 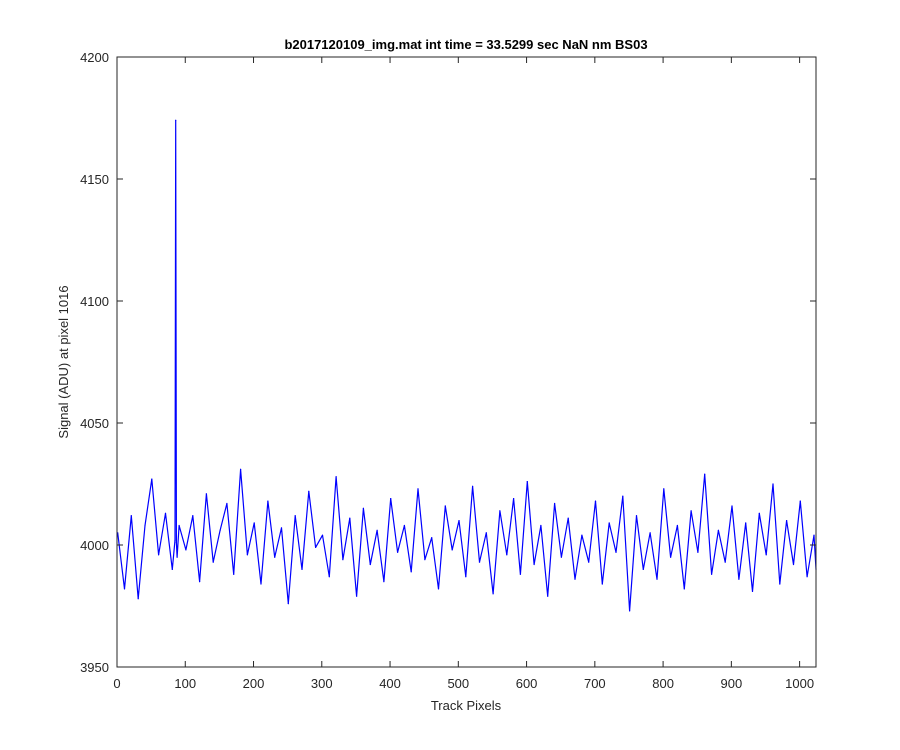 I want to click on y-tick-label: 4100, so click(x=94, y=301).